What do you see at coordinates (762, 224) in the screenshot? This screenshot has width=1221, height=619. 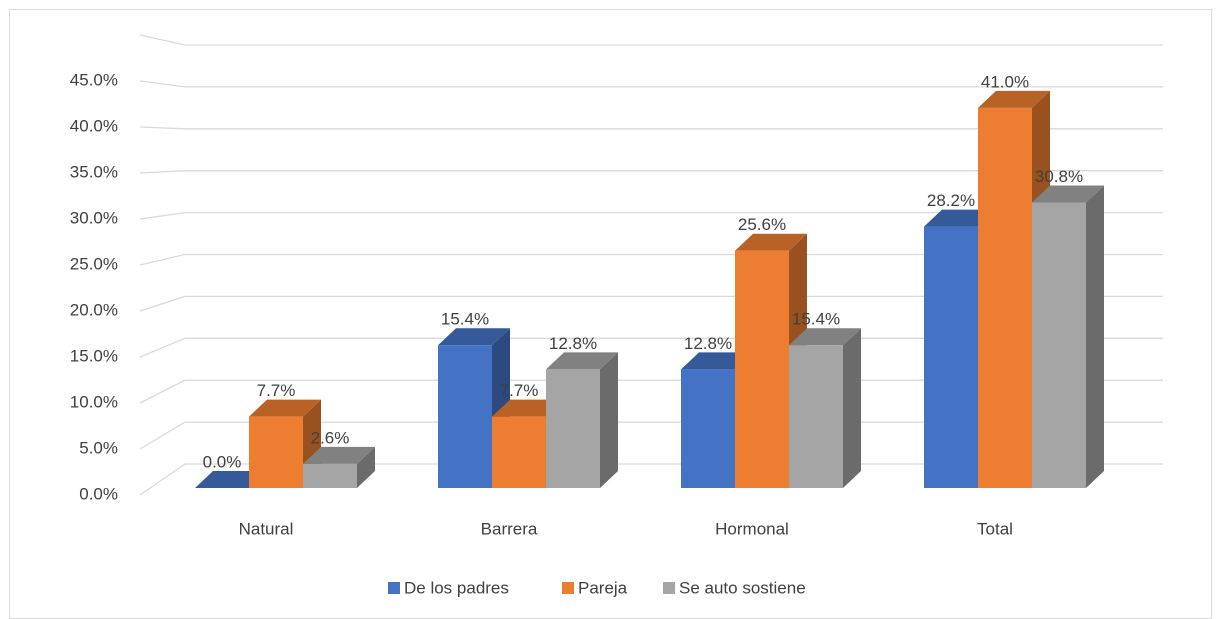 I see `data-label: 25.6%` at bounding box center [762, 224].